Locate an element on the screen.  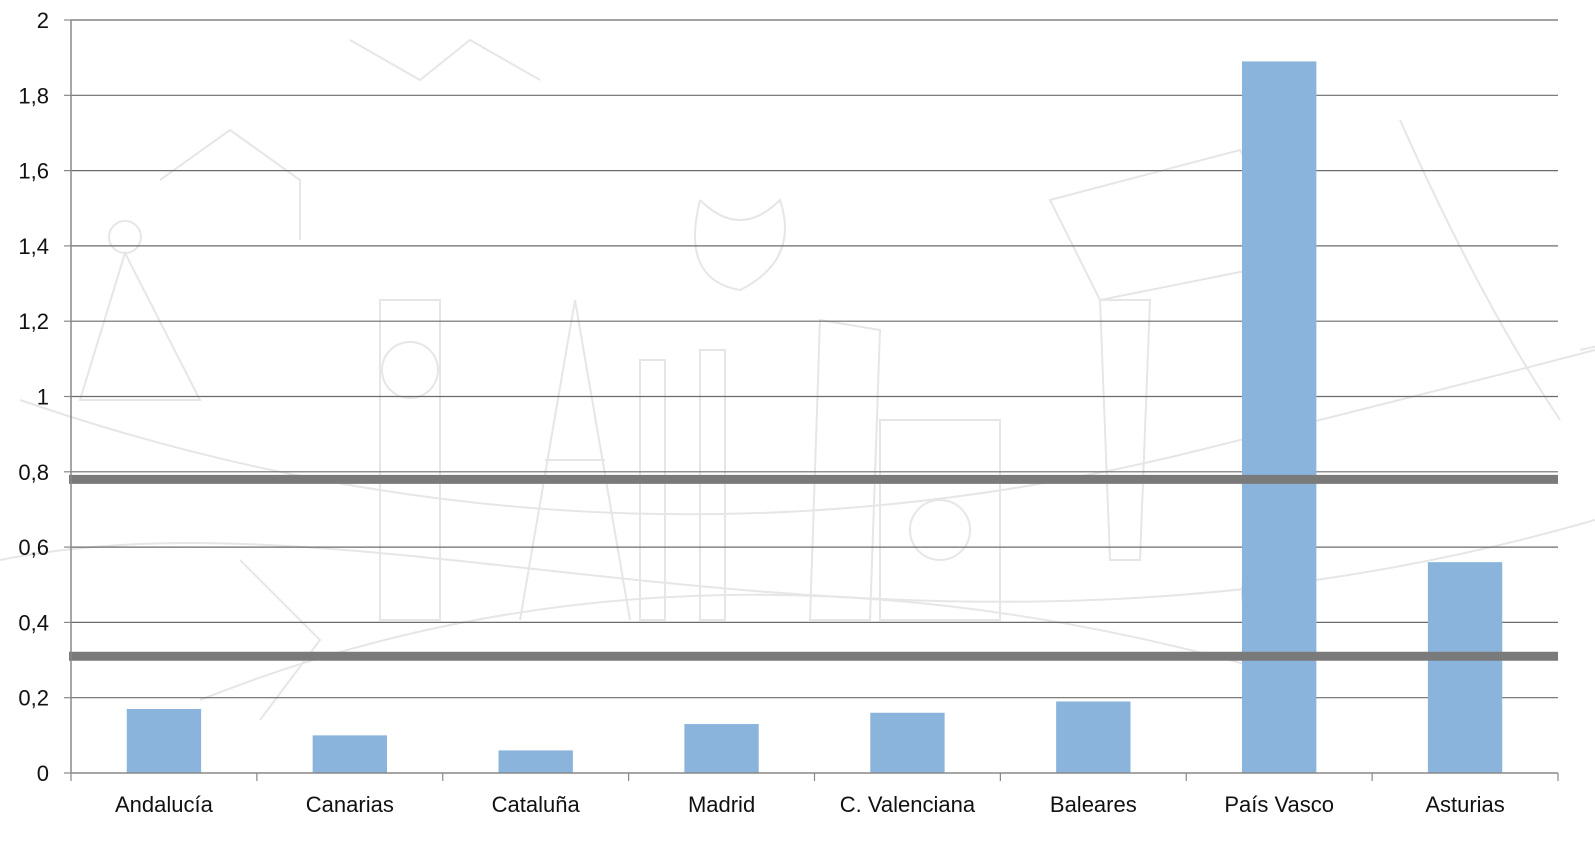
y-tick-label: 1,2 is located at coordinates (33, 321).